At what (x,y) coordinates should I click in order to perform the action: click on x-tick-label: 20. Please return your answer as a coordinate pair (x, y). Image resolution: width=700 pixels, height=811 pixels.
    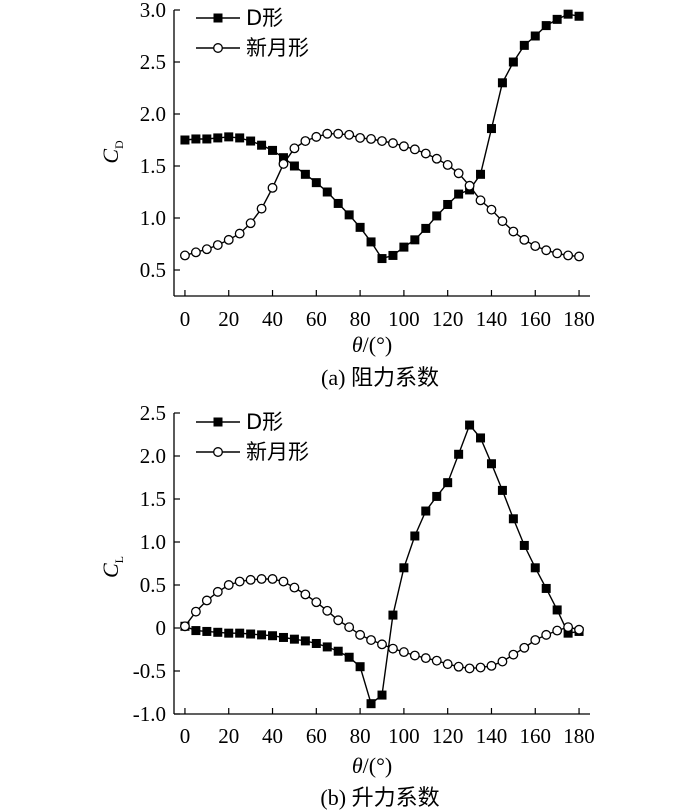
    Looking at the image, I should click on (228, 736).